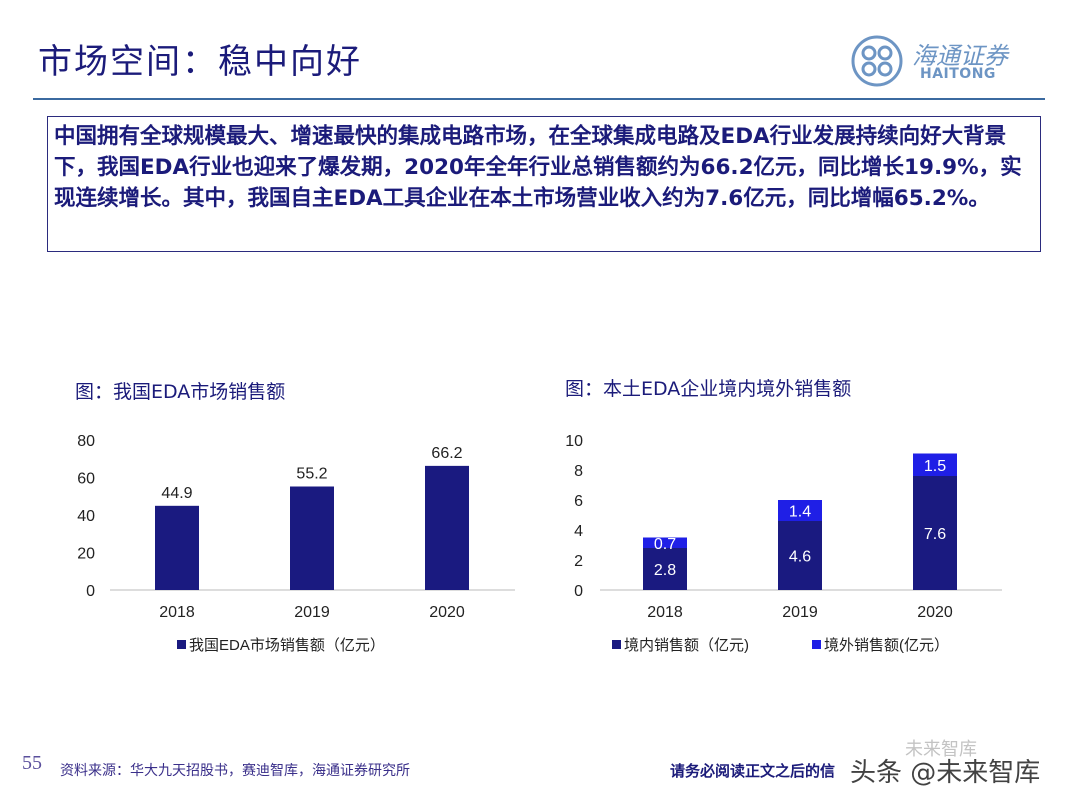  What do you see at coordinates (960, 56) in the screenshot?
I see `logo-text-cn: 海通证券` at bounding box center [960, 56].